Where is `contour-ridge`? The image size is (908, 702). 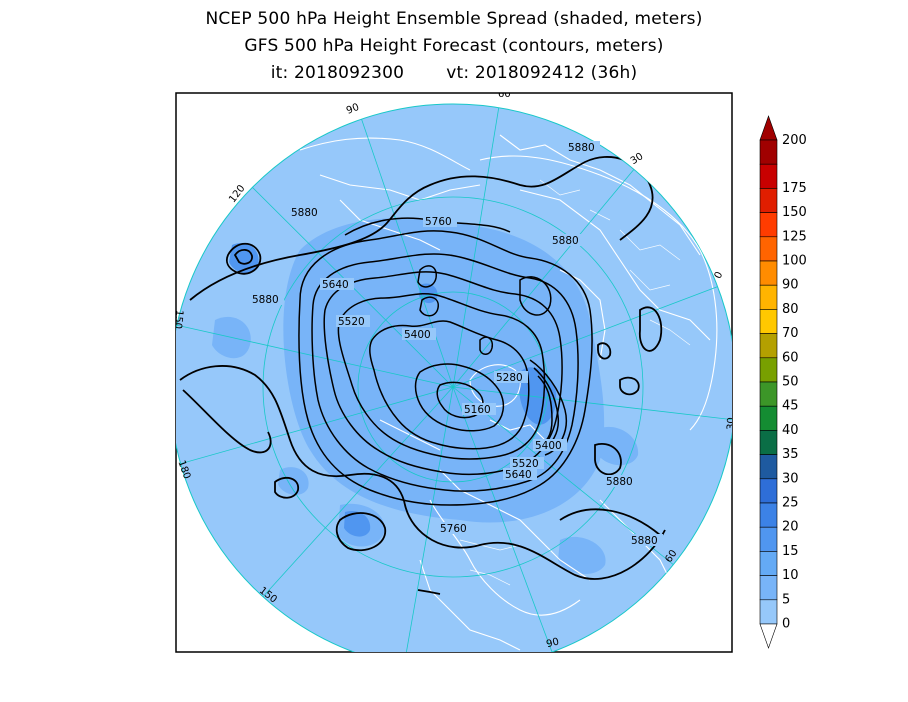
contour-ridge is located at coordinates (535, 296).